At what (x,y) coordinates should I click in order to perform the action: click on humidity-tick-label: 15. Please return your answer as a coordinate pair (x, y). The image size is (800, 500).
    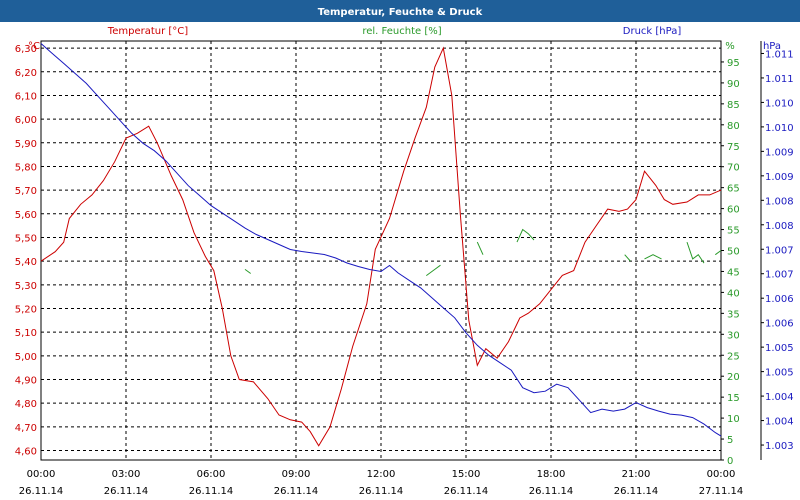
    Looking at the image, I should click on (733, 398).